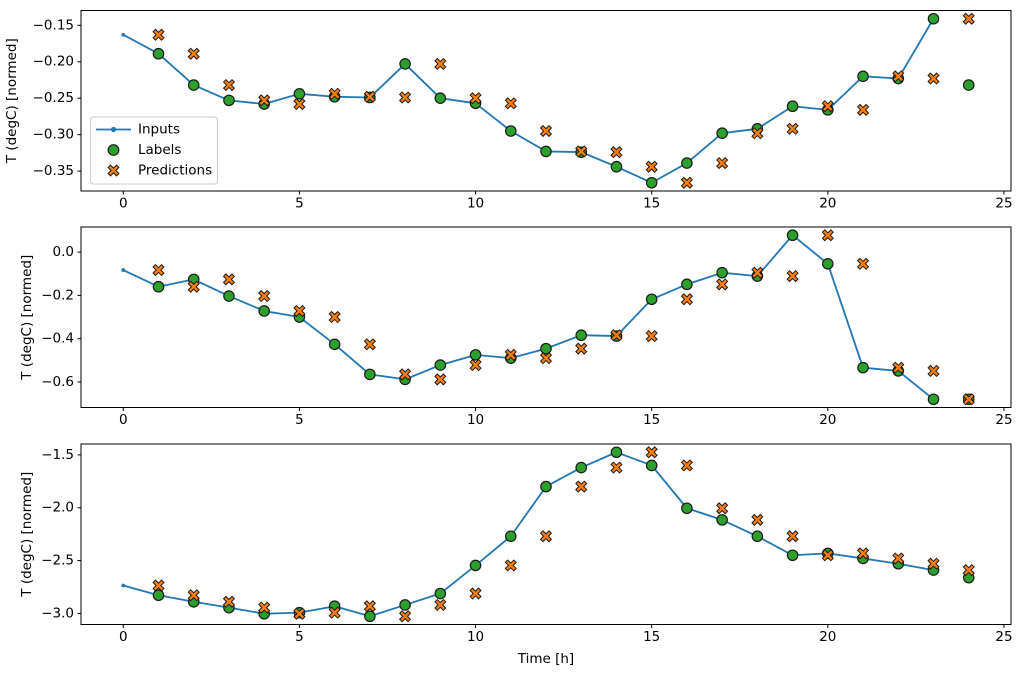  I want to click on legend-entry-inputs: Inputs, so click(138, 130).